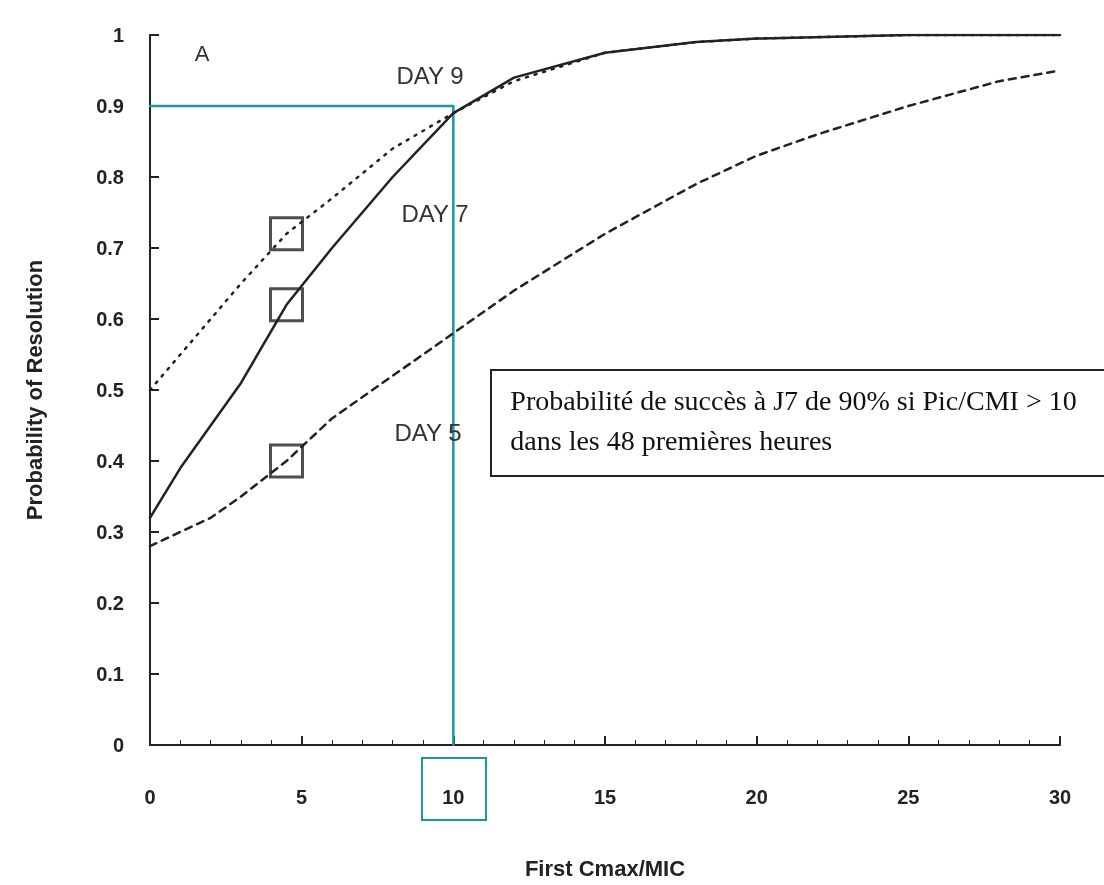 This screenshot has width=1104, height=885. I want to click on x-tick-label: 10, so click(453, 797).